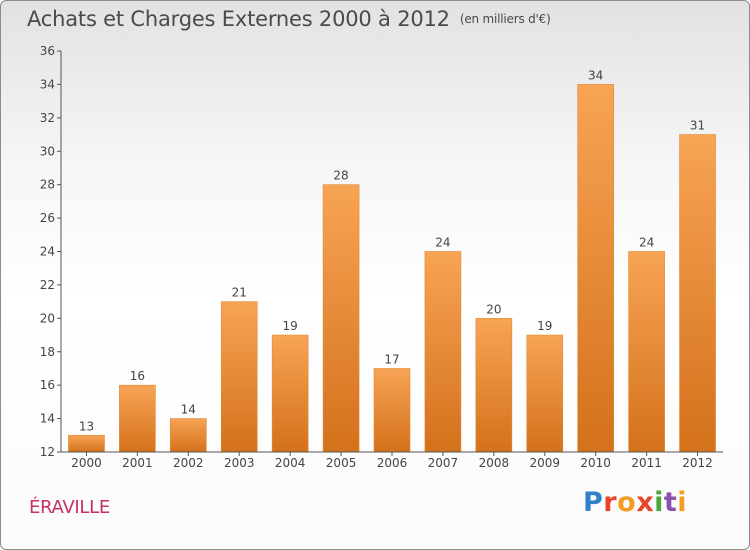 The image size is (750, 550). I want to click on x-tick-label: 2001, so click(137, 463).